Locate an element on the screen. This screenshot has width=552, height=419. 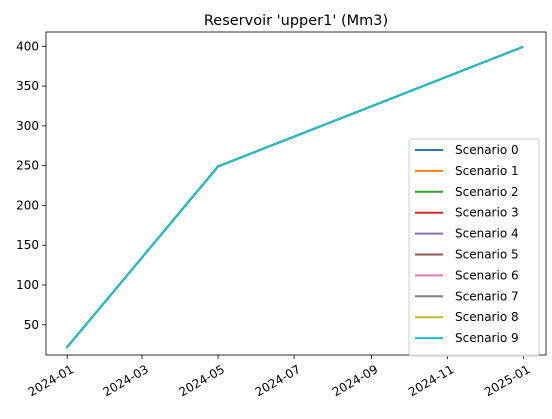
x-tick-label: 2024-11 is located at coordinates (431, 380).